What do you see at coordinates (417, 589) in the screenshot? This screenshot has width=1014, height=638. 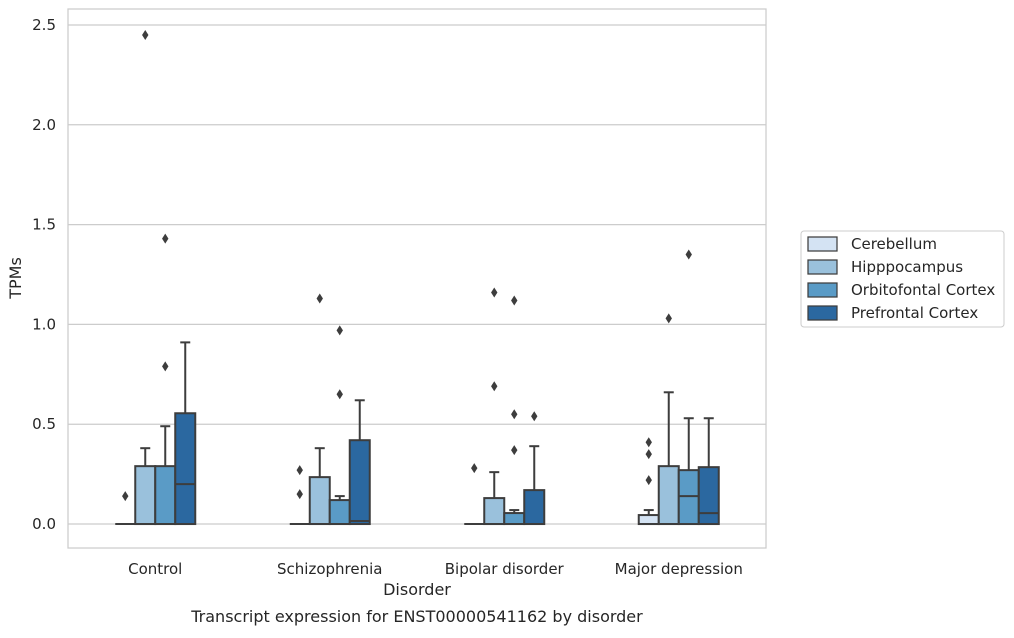 I see `x-axis-label: Disorder` at bounding box center [417, 589].